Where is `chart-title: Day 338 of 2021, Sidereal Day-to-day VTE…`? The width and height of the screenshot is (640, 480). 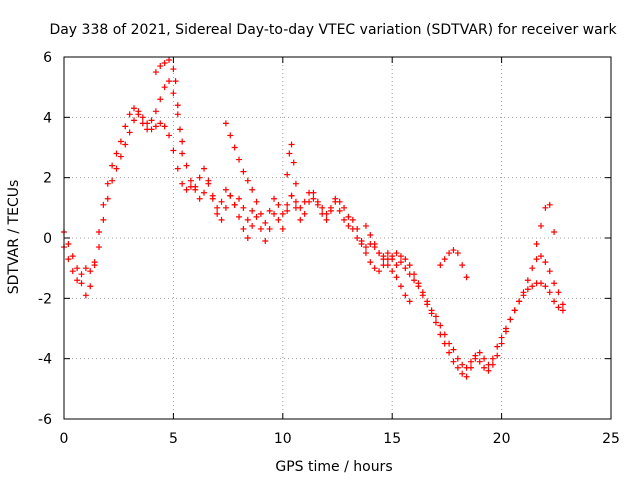
chart-title: Day 338 of 2021, Sidereal Day-to-day VTE… is located at coordinates (333, 30).